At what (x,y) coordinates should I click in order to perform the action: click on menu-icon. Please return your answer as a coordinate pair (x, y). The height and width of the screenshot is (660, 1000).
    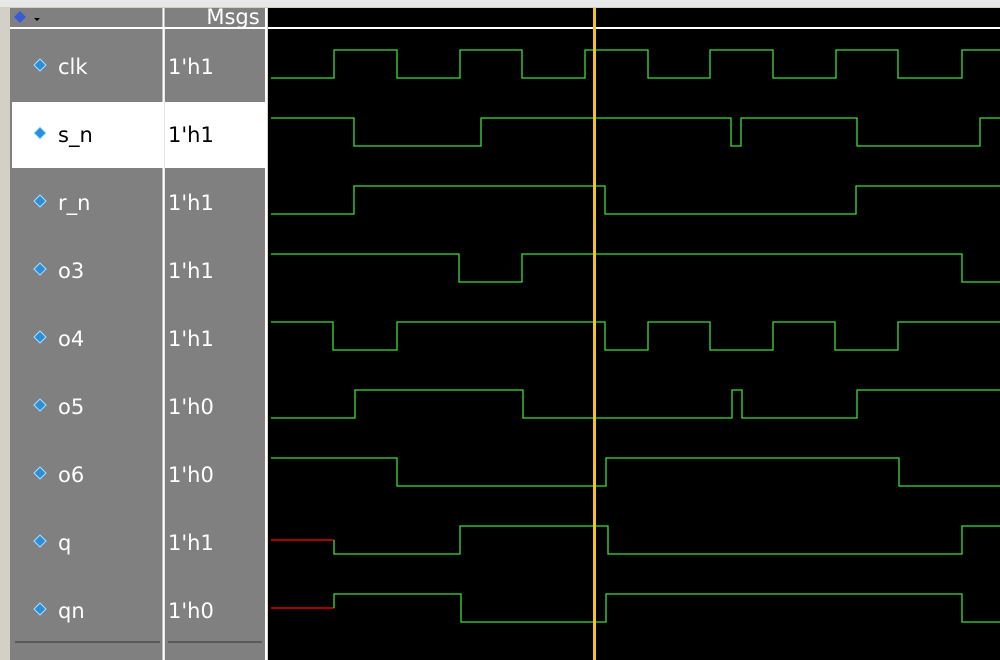
    Looking at the image, I should click on (20, 17).